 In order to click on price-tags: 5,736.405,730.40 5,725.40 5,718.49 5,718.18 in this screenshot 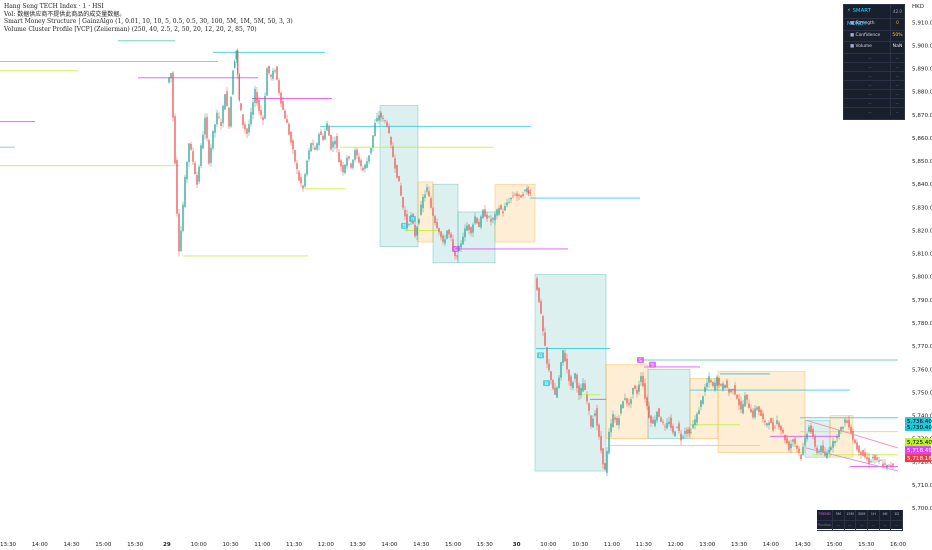, I will do `click(918, 440)`.